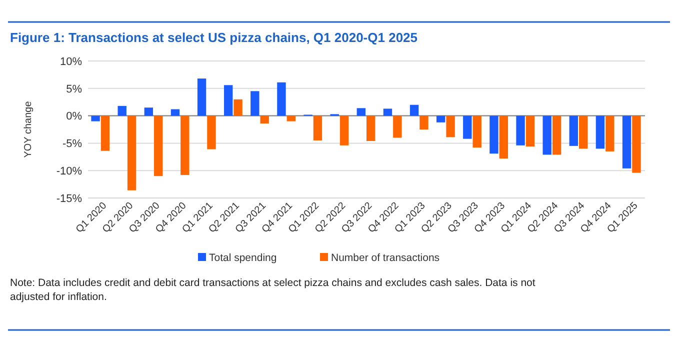 This screenshot has width=678, height=346. What do you see at coordinates (69, 171) in the screenshot?
I see `y-tick-label: -10%` at bounding box center [69, 171].